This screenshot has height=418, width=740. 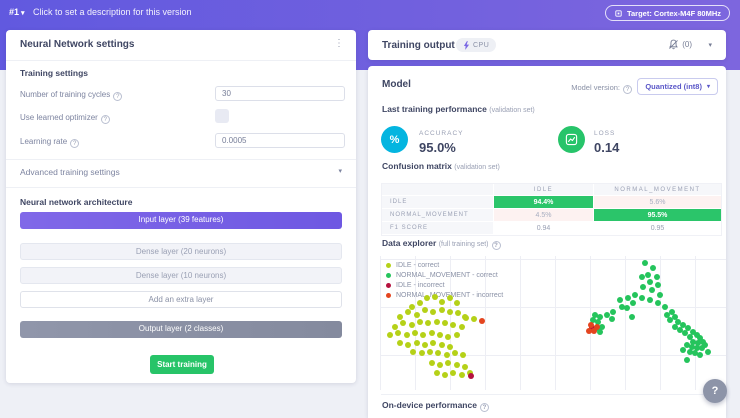 I want to click on kebab-menu-icon: ⋮, so click(x=339, y=43).